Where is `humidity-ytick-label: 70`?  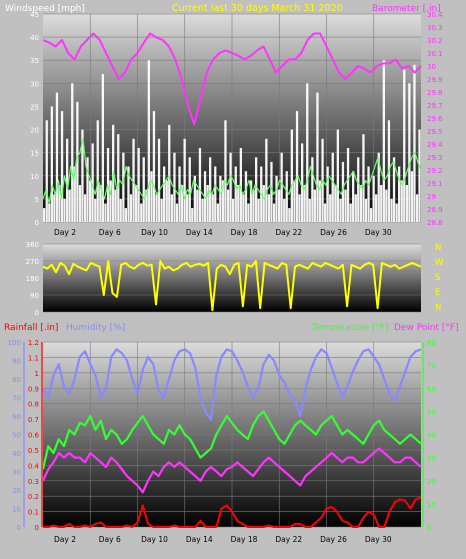 humidity-ytick-label: 70 is located at coordinates (16, 399).